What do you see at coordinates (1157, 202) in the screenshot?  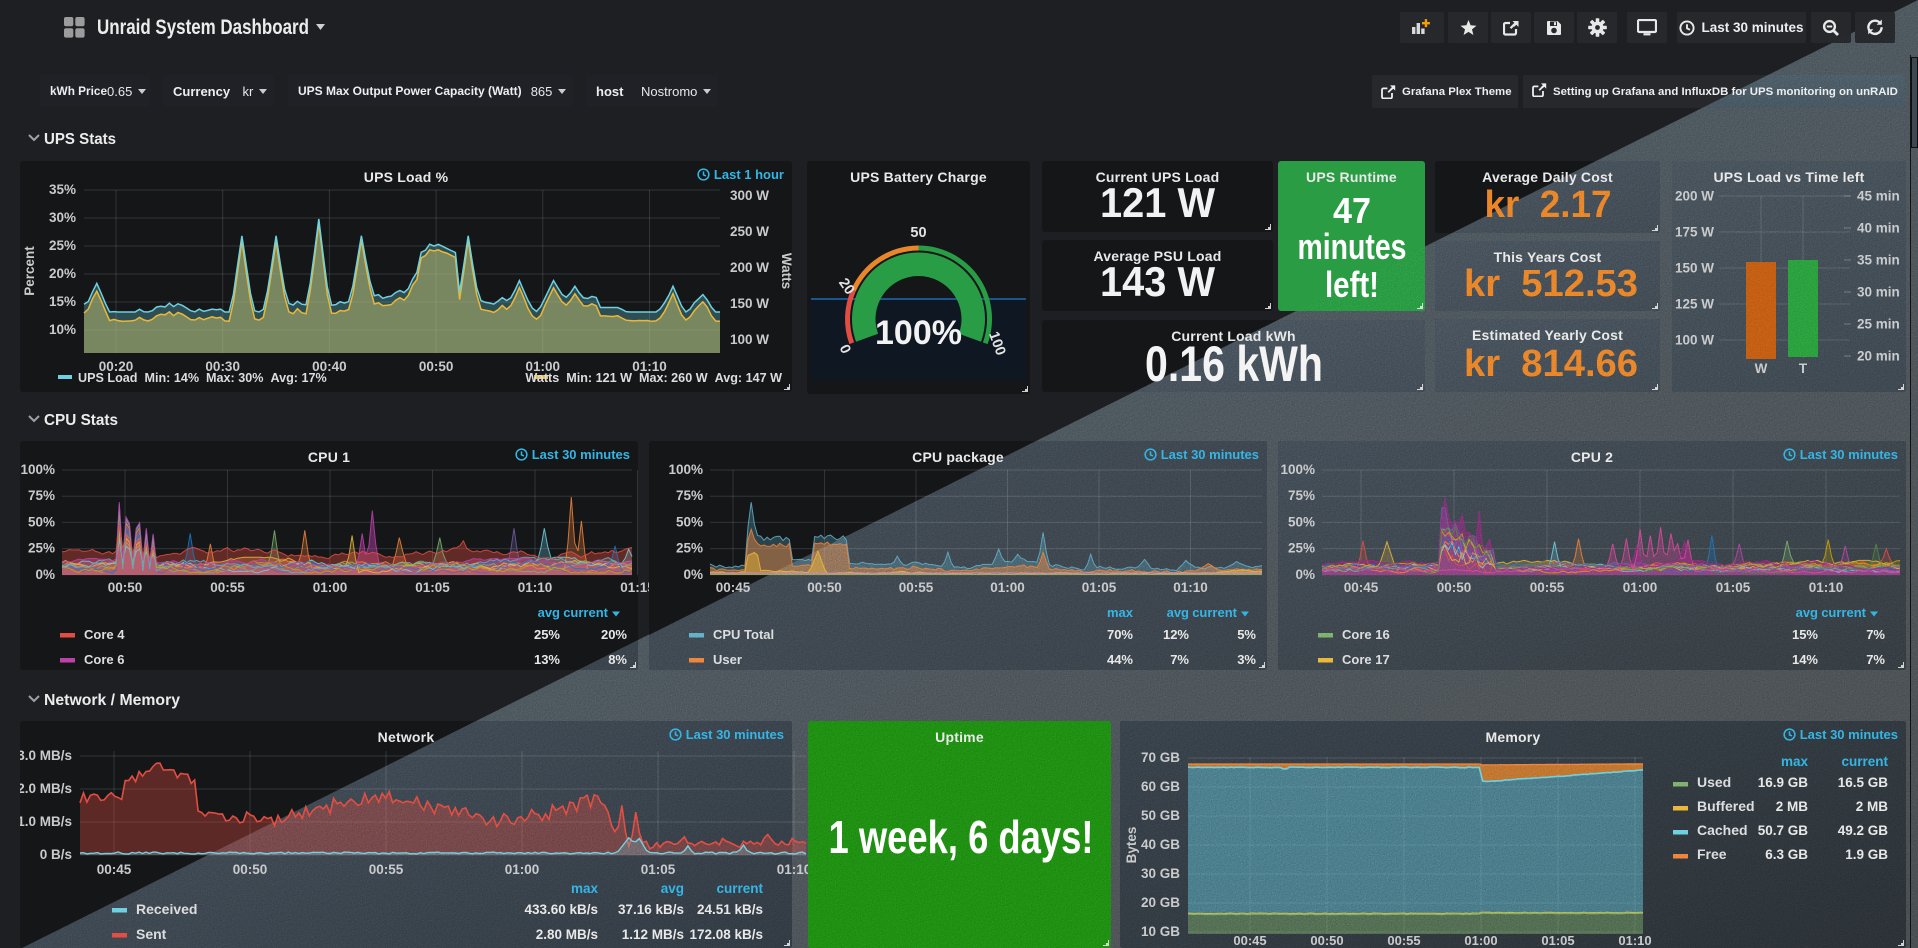 I see `svg-text: 121 W` at bounding box center [1157, 202].